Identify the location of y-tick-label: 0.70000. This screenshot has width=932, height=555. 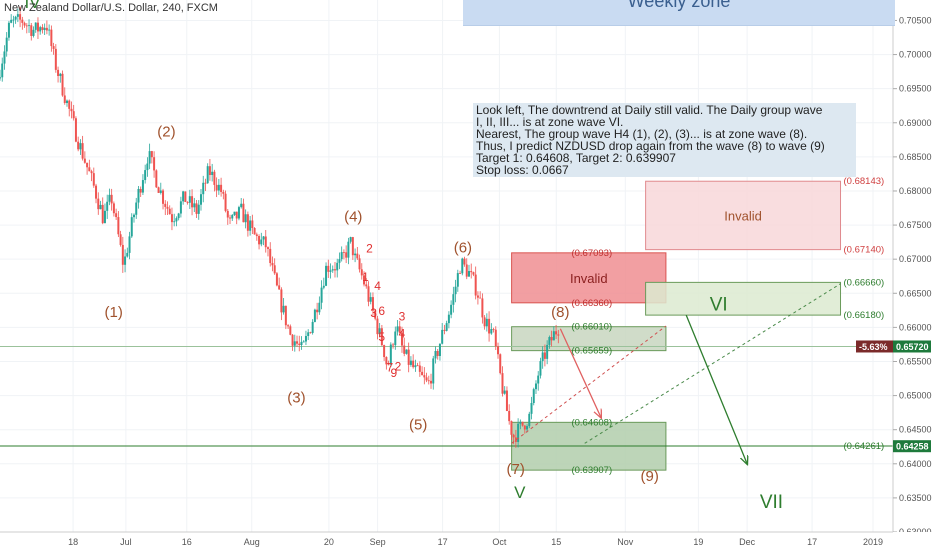
(915, 55).